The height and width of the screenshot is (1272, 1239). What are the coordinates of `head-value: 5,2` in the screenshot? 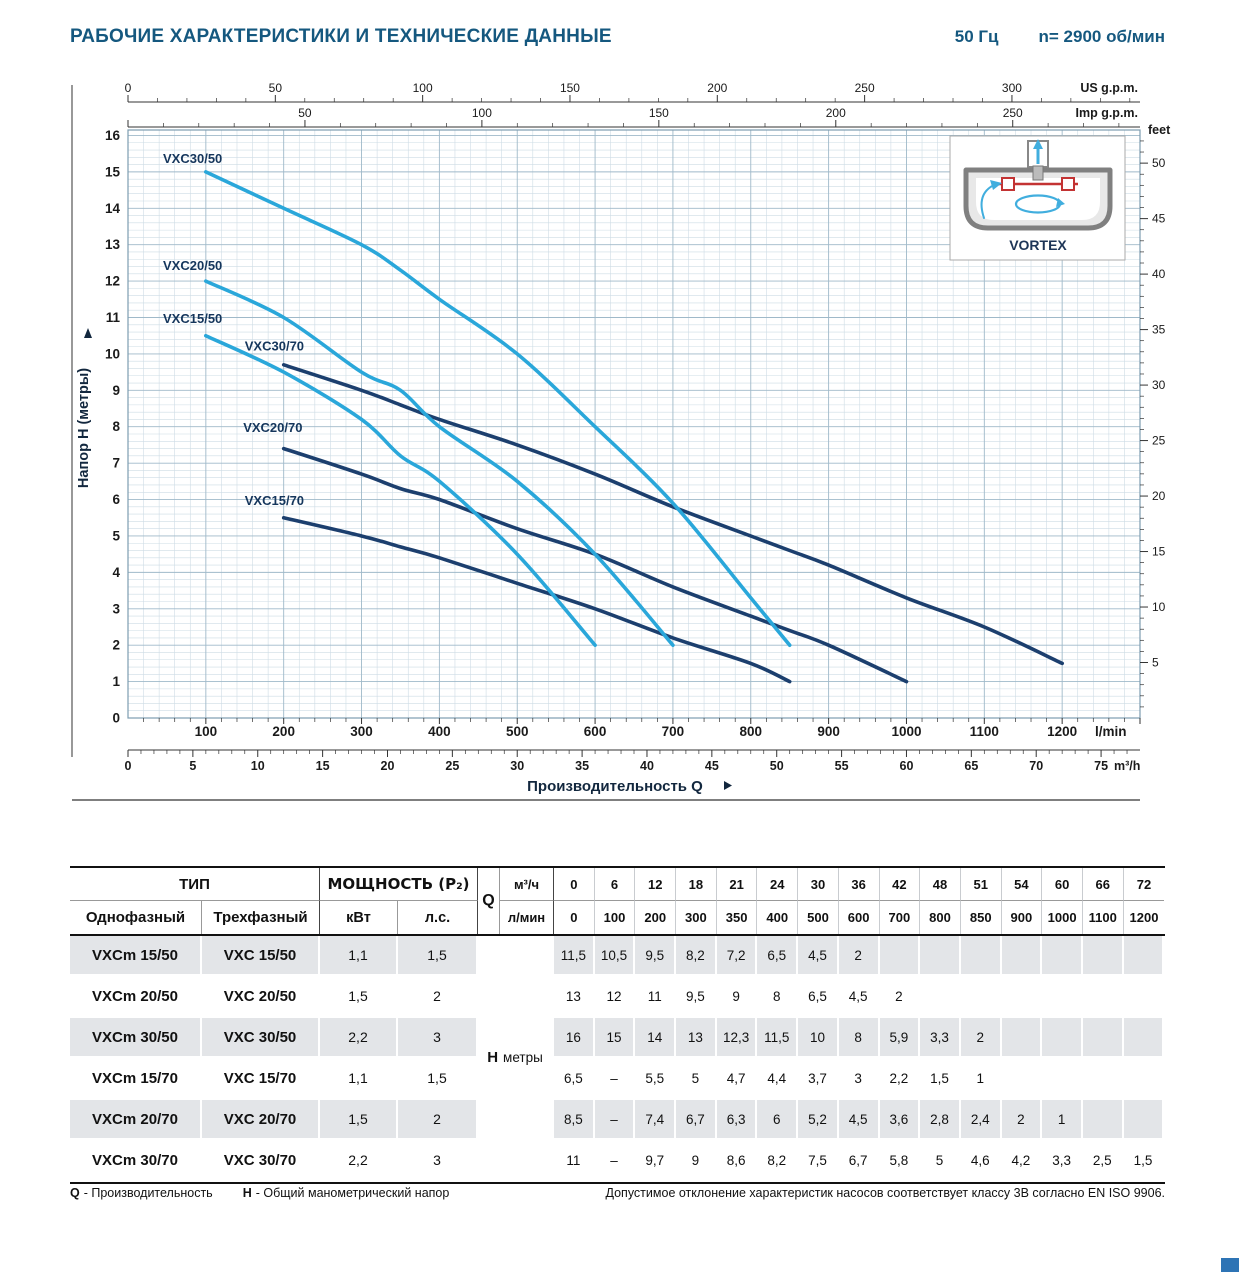 It's located at (818, 1120).